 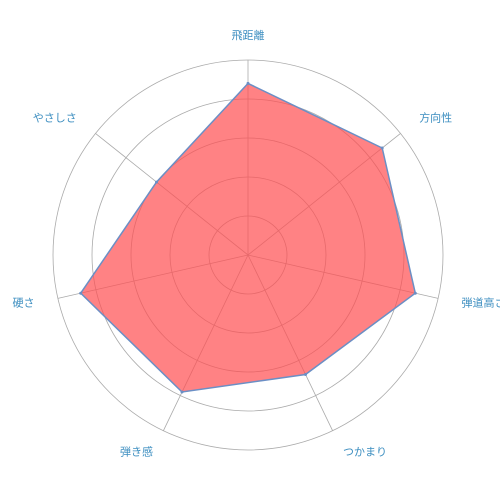 What do you see at coordinates (156, 182) in the screenshot?
I see `data-point-やさしさ` at bounding box center [156, 182].